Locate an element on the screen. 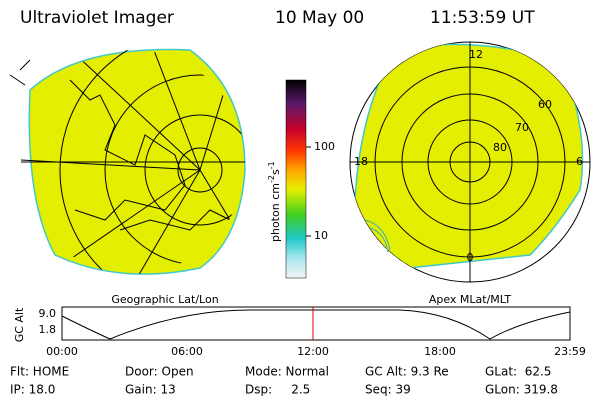  altitude-panel is located at coordinates (316, 323).